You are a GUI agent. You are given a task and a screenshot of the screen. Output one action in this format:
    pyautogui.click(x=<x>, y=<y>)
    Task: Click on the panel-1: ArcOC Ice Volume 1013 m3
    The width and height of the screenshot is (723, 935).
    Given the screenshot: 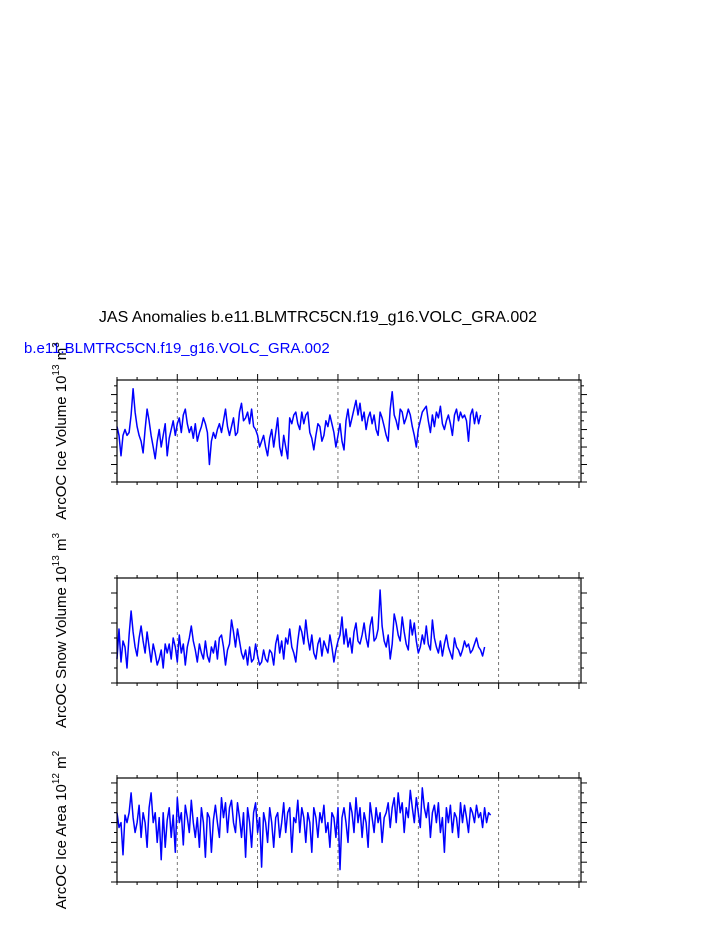 What is the action you would take?
    pyautogui.click(x=319, y=431)
    